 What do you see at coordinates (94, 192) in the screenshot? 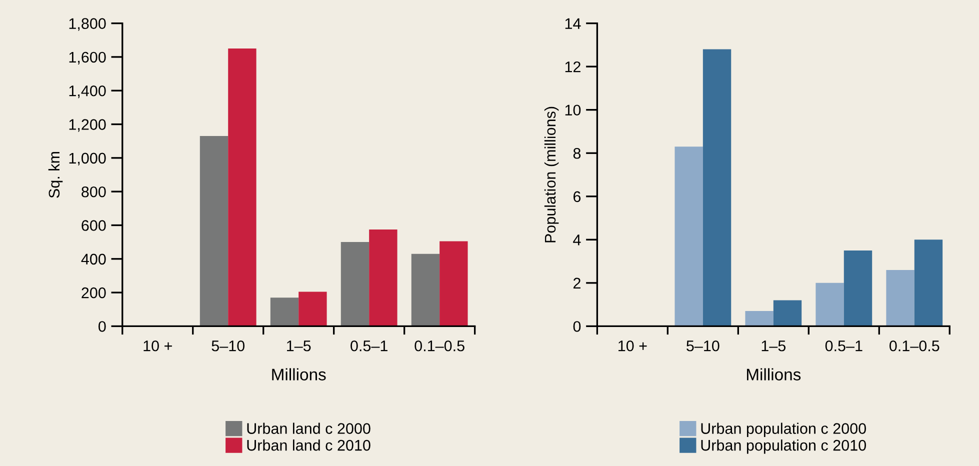
I see `y-tick-label: 800` at bounding box center [94, 192].